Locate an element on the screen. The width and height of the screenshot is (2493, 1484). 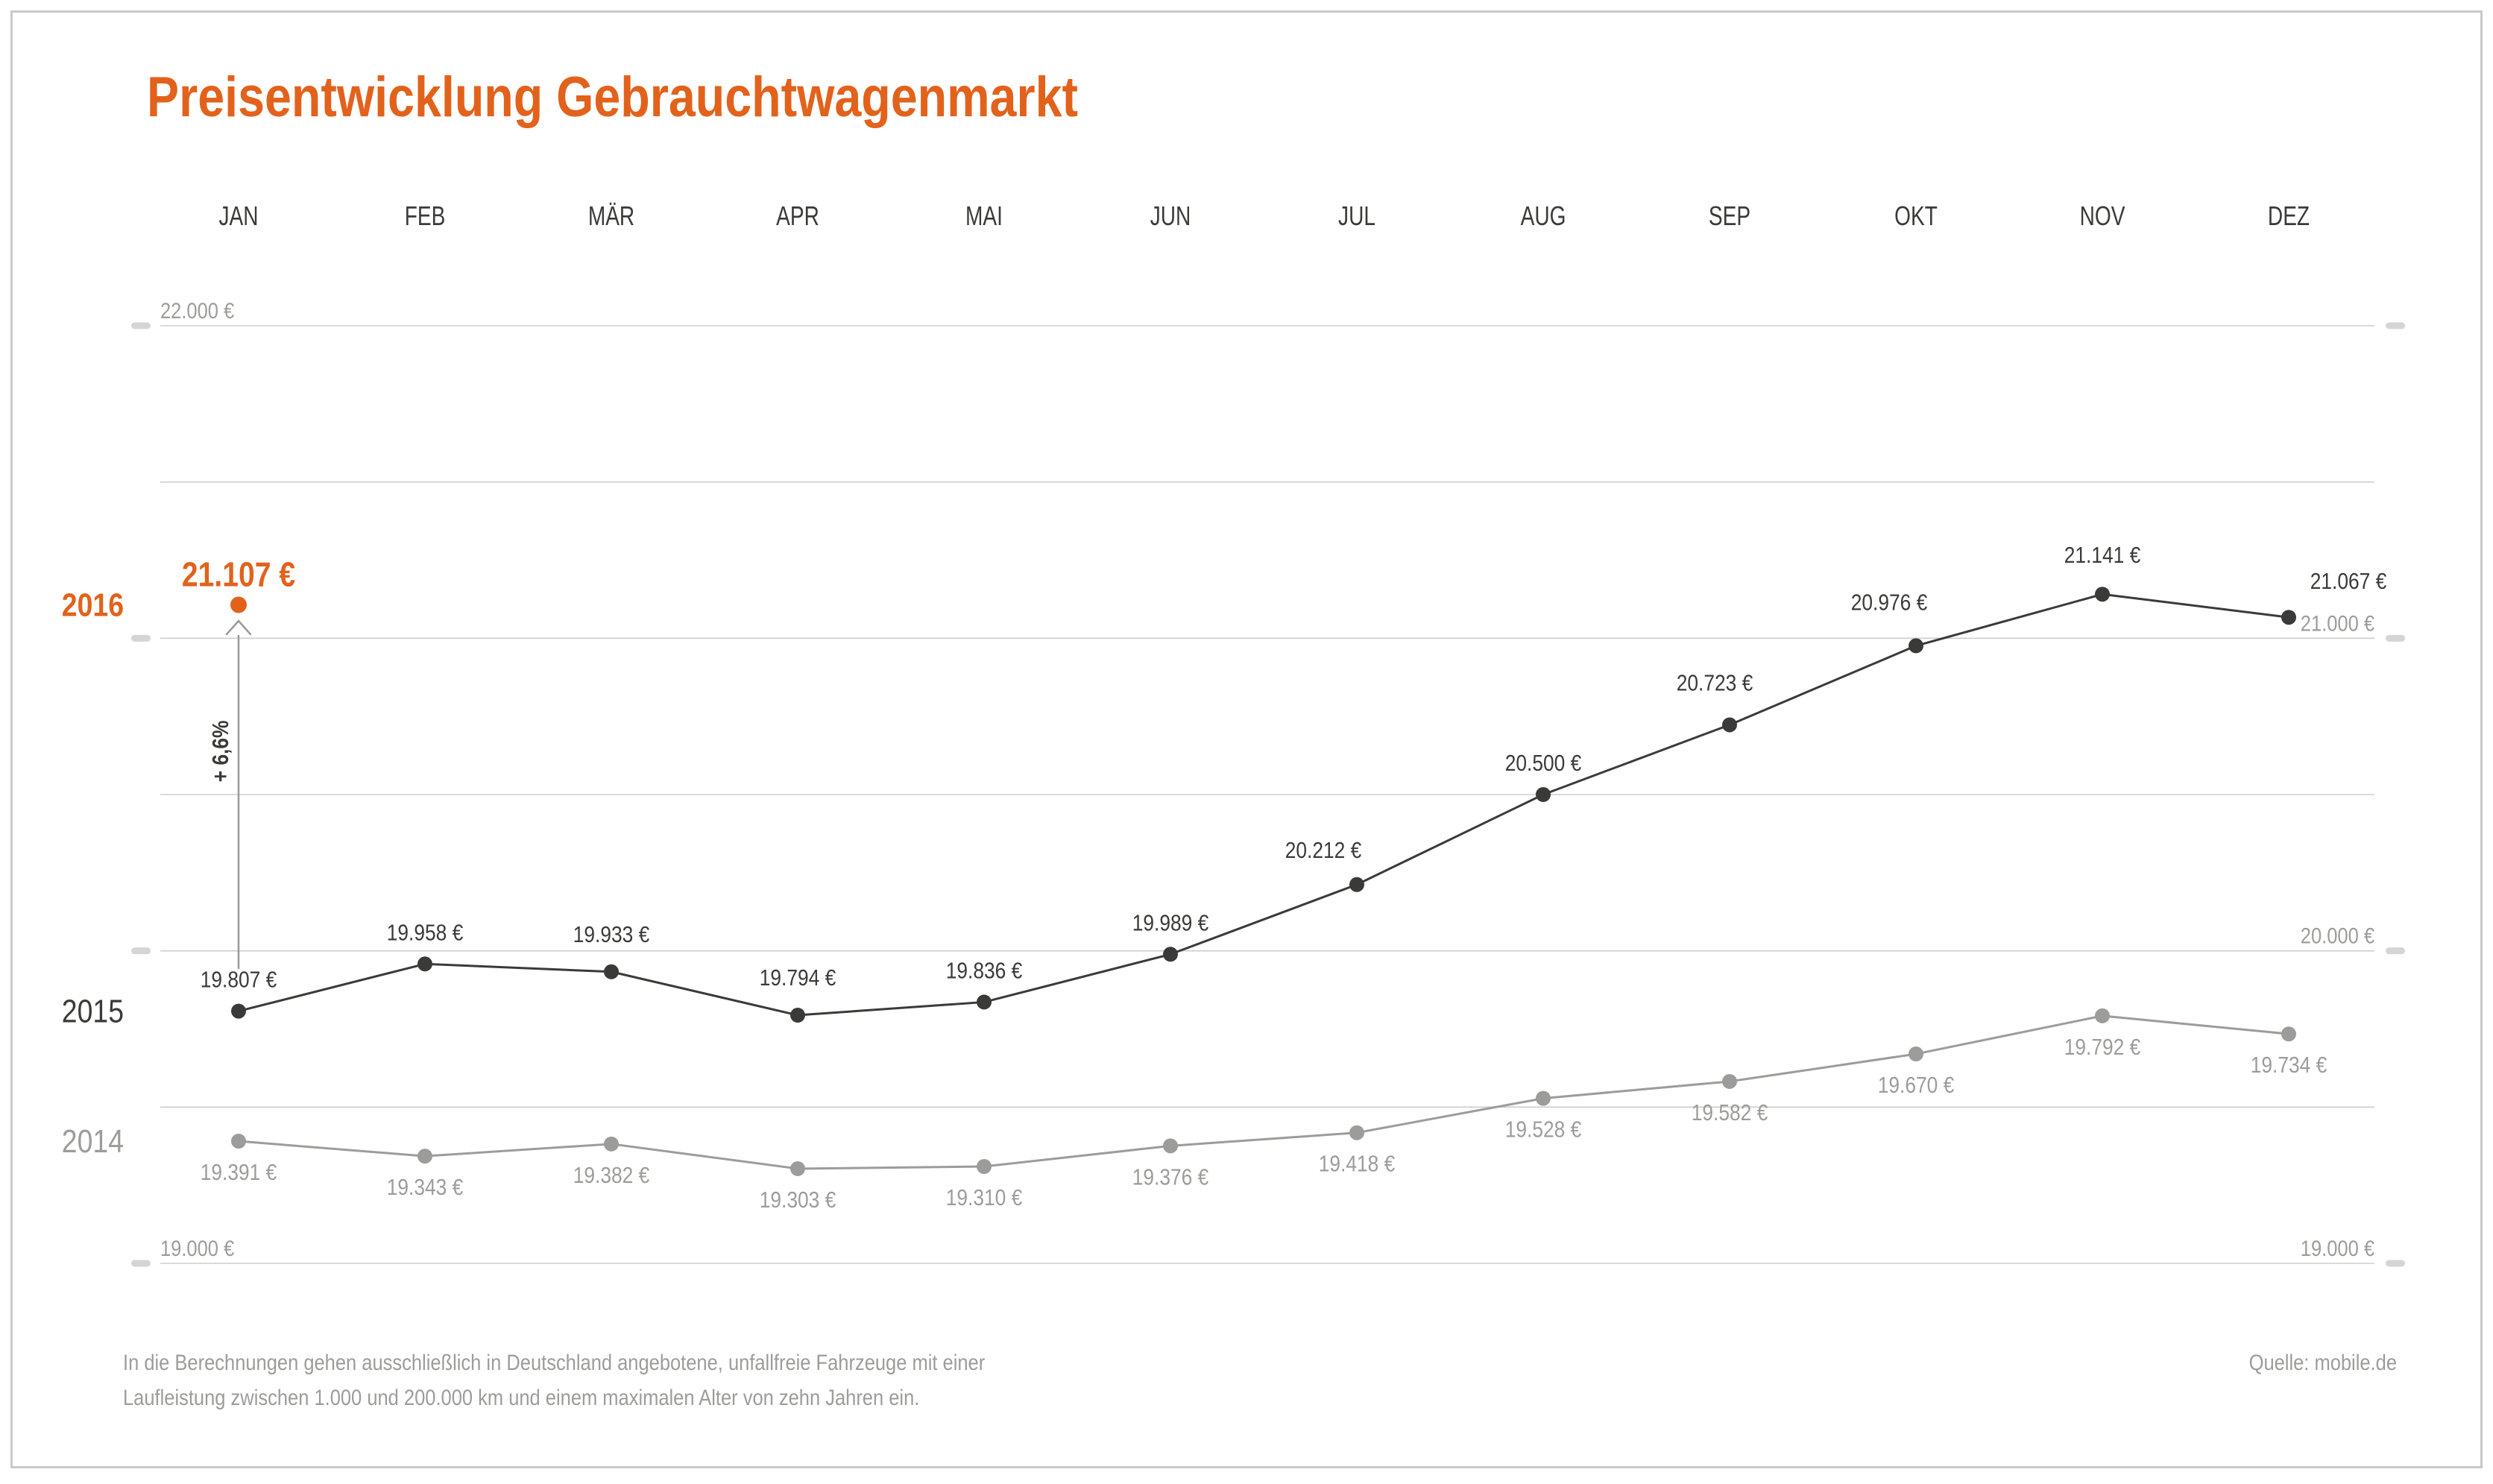
data-point-2014-okt is located at coordinates (1916, 1054).